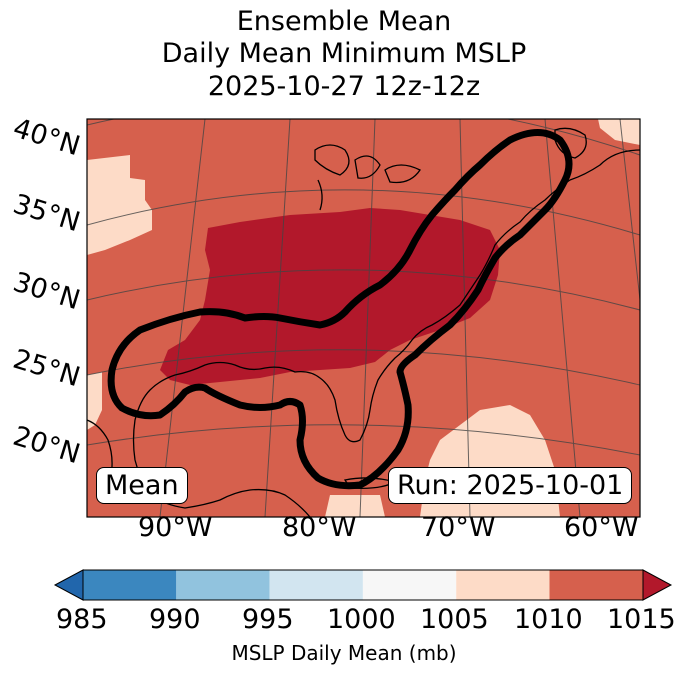 This screenshot has height=674, width=688. Describe the element at coordinates (82, 619) in the screenshot. I see `colorbar-tick-985: 985` at that location.